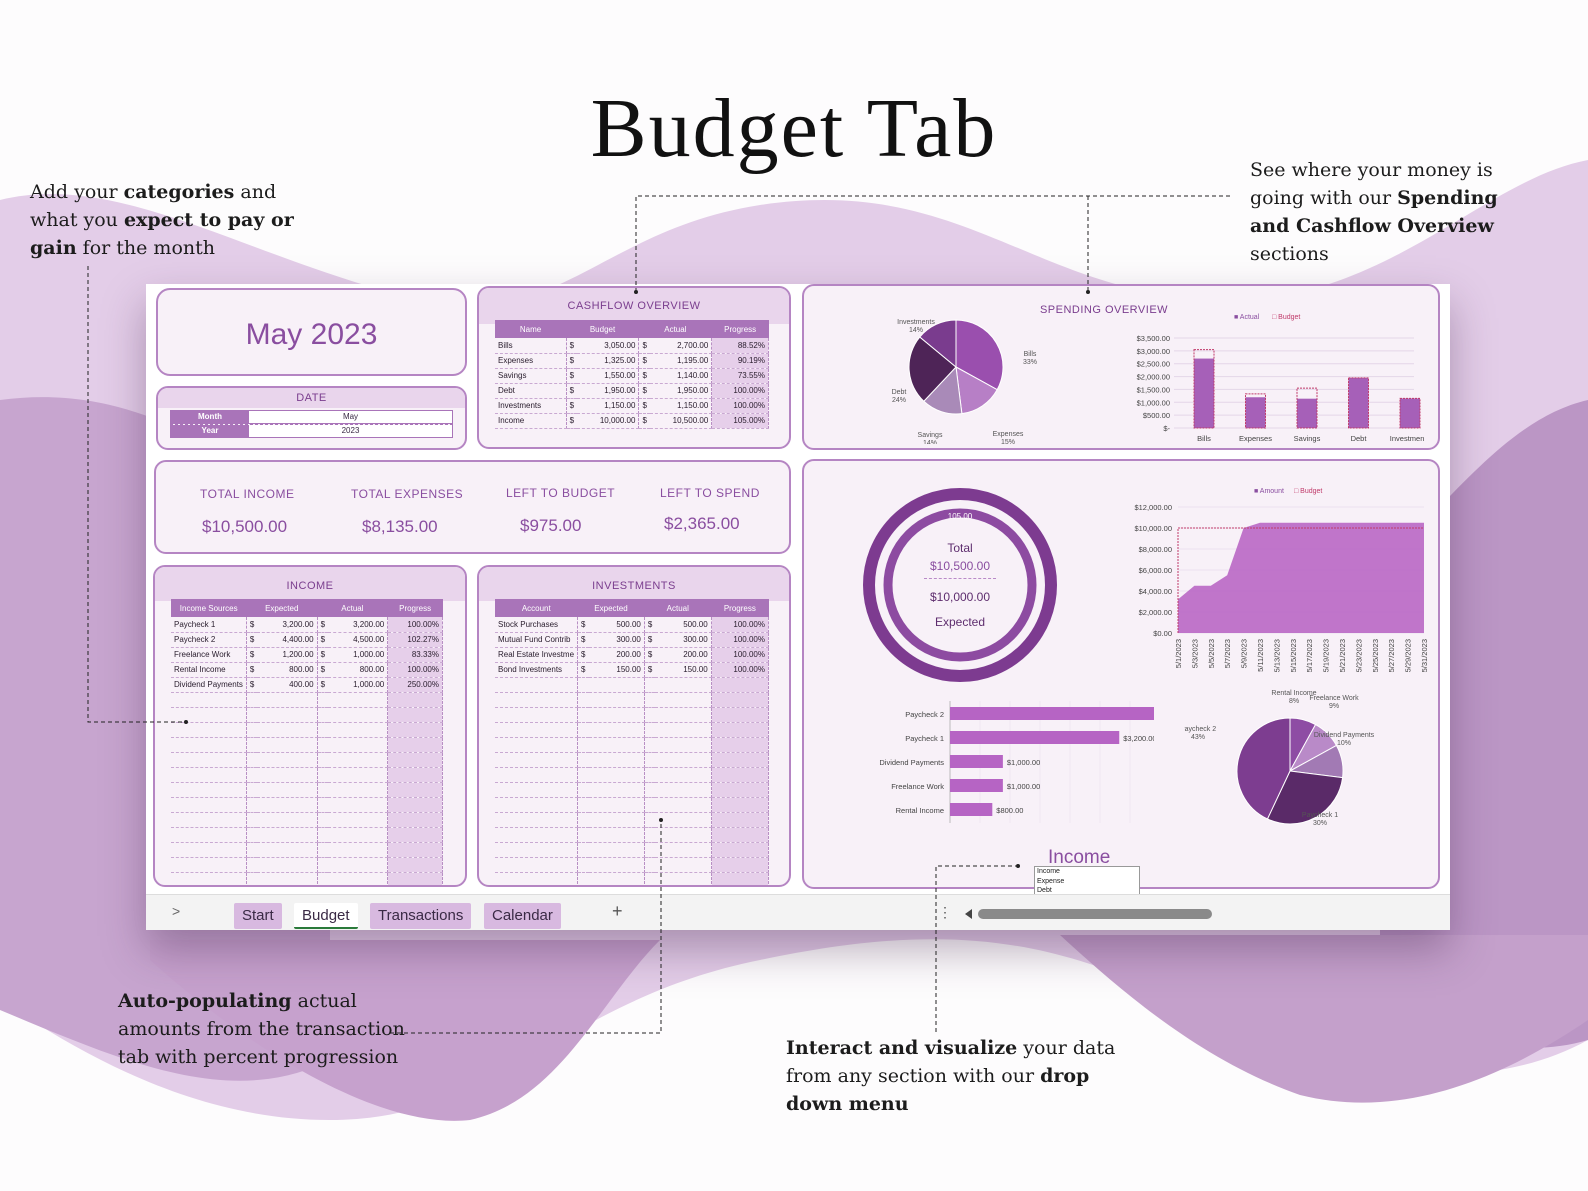 The width and height of the screenshot is (1588, 1191). I want to click on table-cell: 150.00, so click(683, 670).